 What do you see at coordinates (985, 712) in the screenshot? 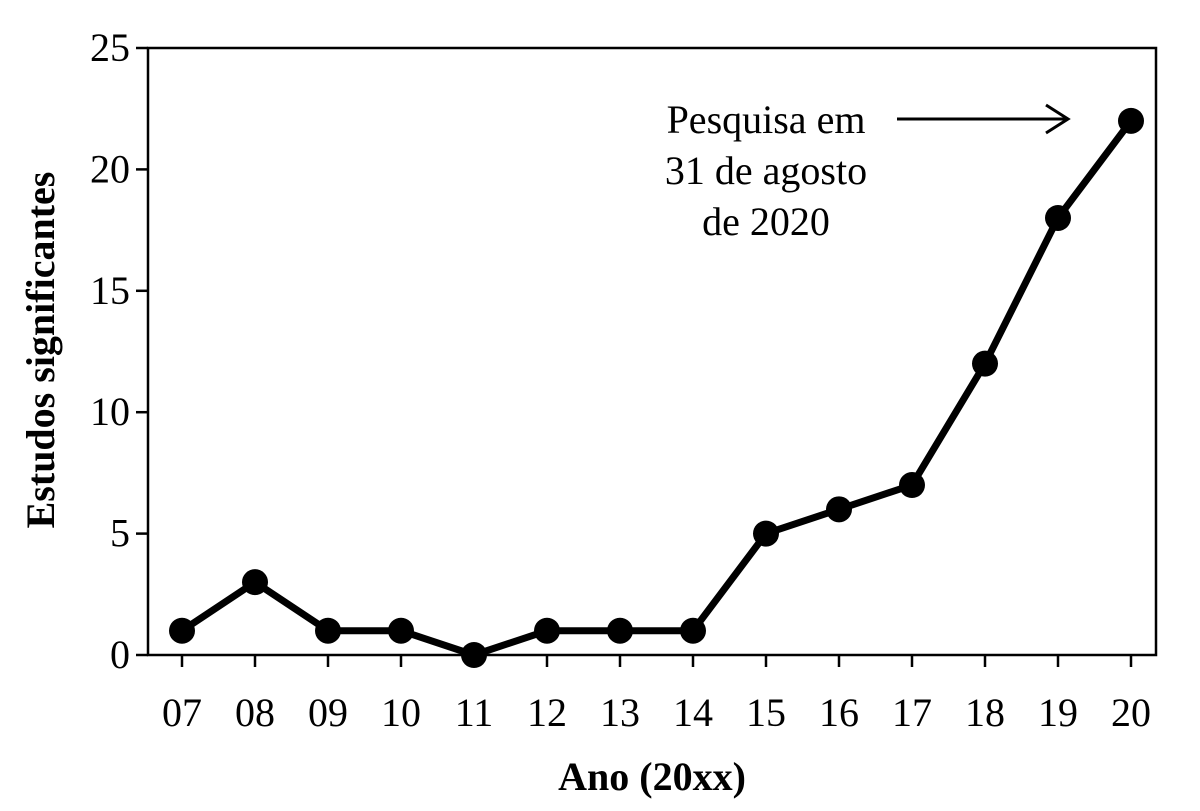
I see `x-tick-label: 18` at bounding box center [985, 712].